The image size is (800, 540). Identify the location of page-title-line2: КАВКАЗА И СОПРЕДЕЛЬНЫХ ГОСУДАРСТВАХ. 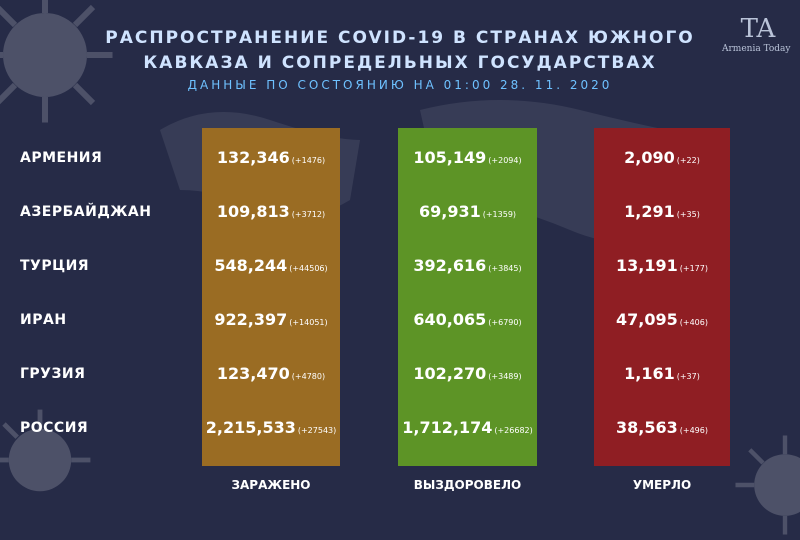
(400, 63).